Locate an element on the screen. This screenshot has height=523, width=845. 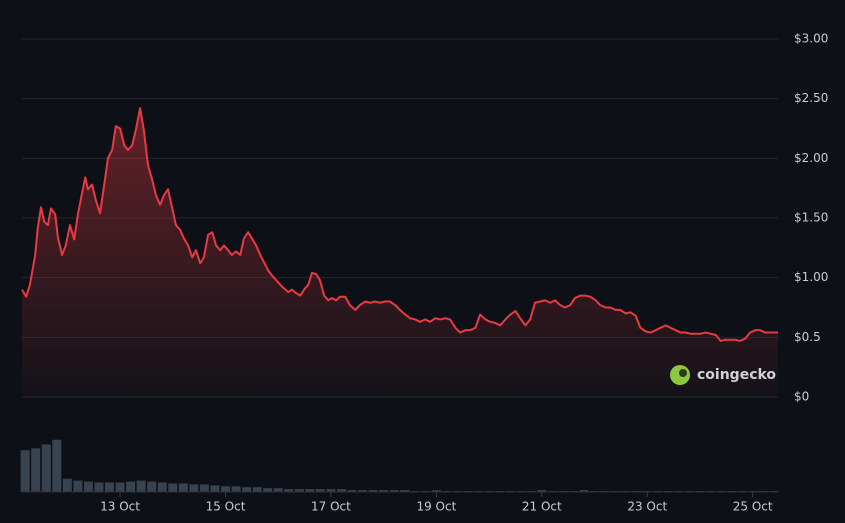
x-tick-label: 17 Oct is located at coordinates (331, 507).